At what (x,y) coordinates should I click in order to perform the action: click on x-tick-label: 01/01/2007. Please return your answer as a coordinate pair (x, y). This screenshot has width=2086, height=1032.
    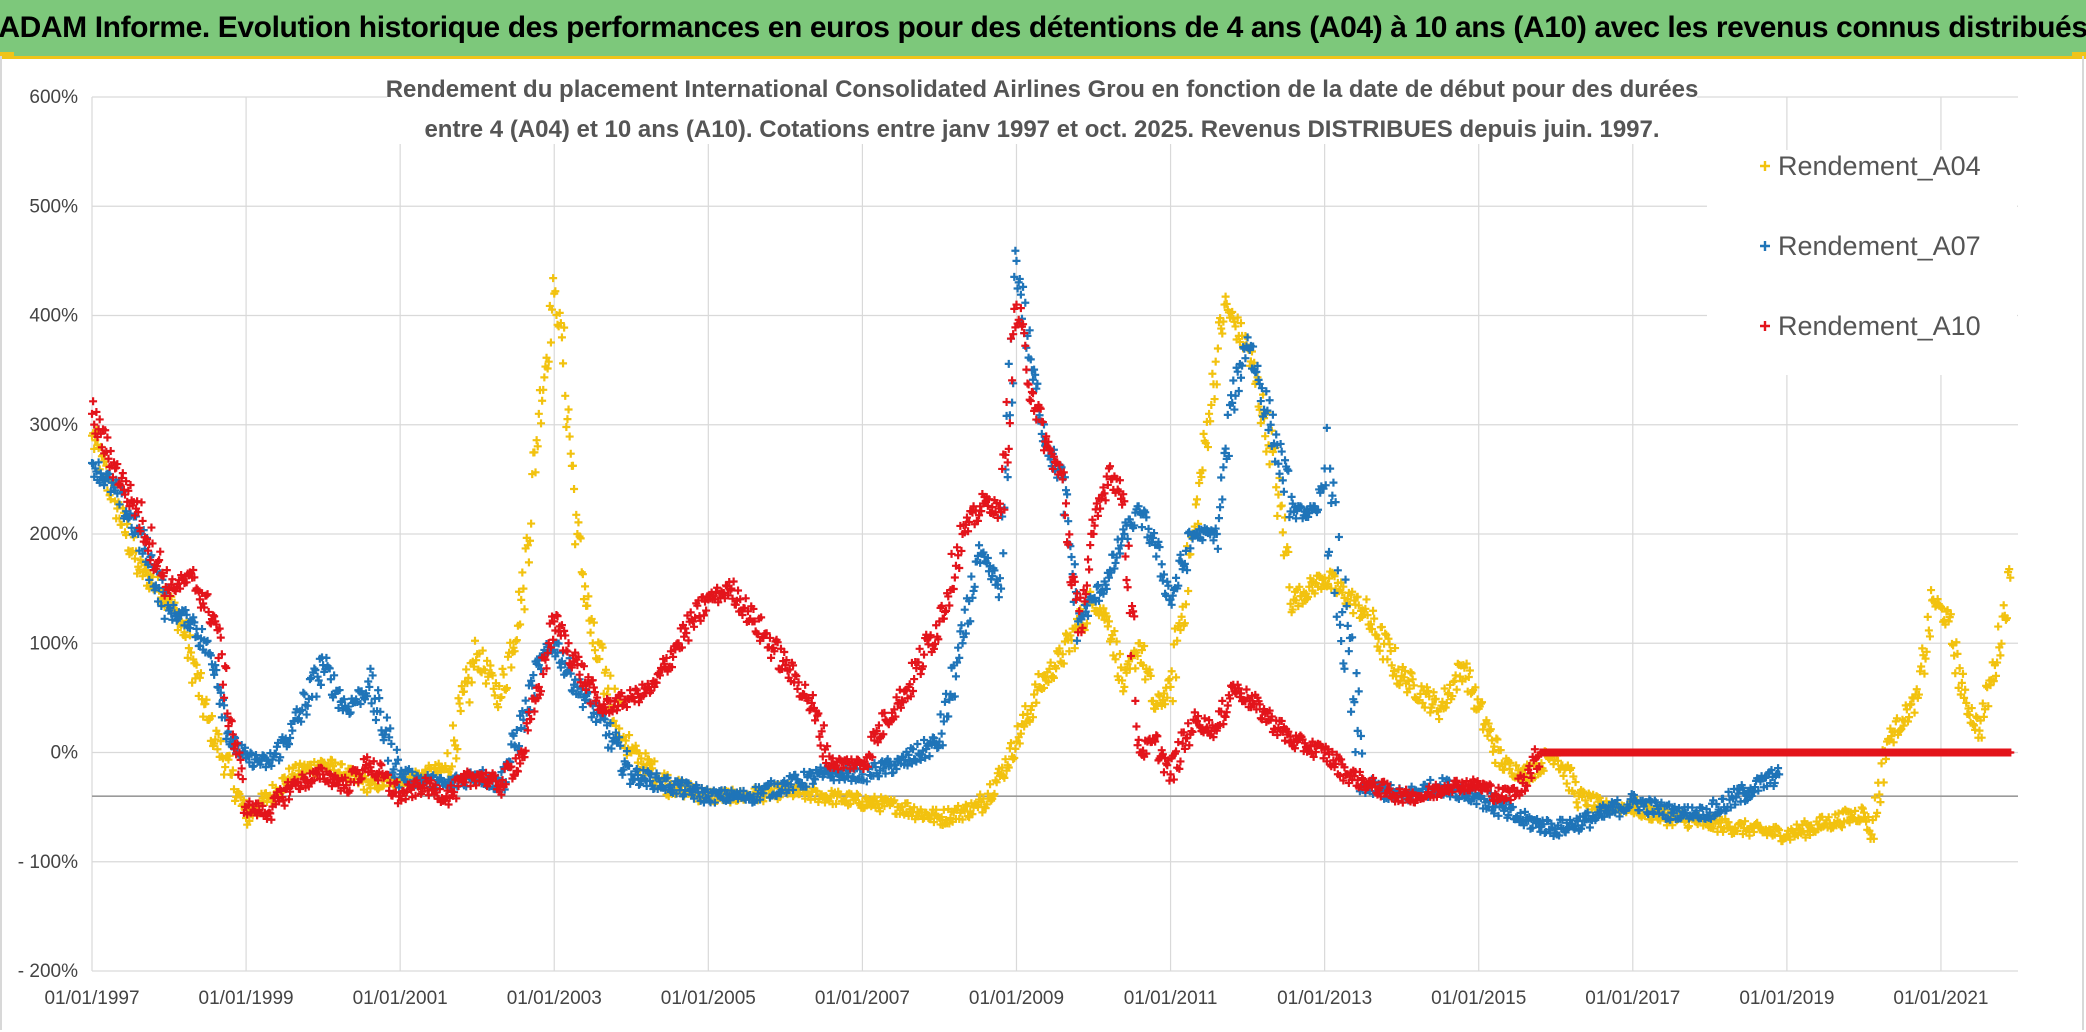
    Looking at the image, I should click on (862, 998).